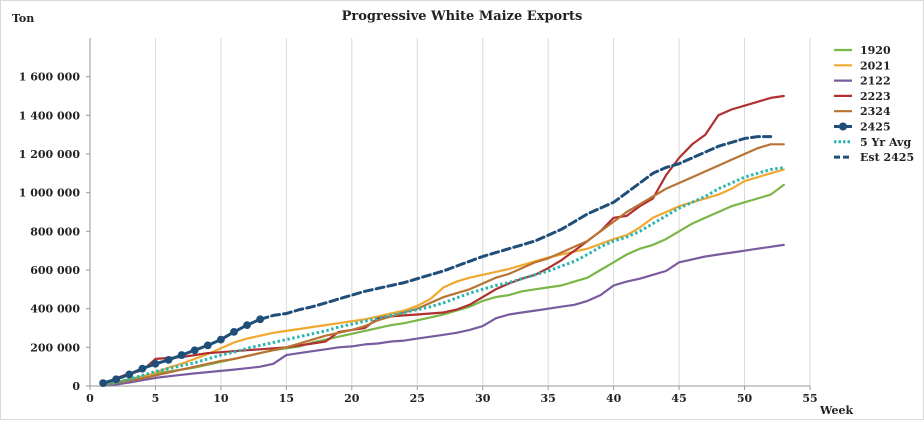  Describe the element at coordinates (887, 157) in the screenshot. I see `legend-label-est-2425: Est 2425` at that location.